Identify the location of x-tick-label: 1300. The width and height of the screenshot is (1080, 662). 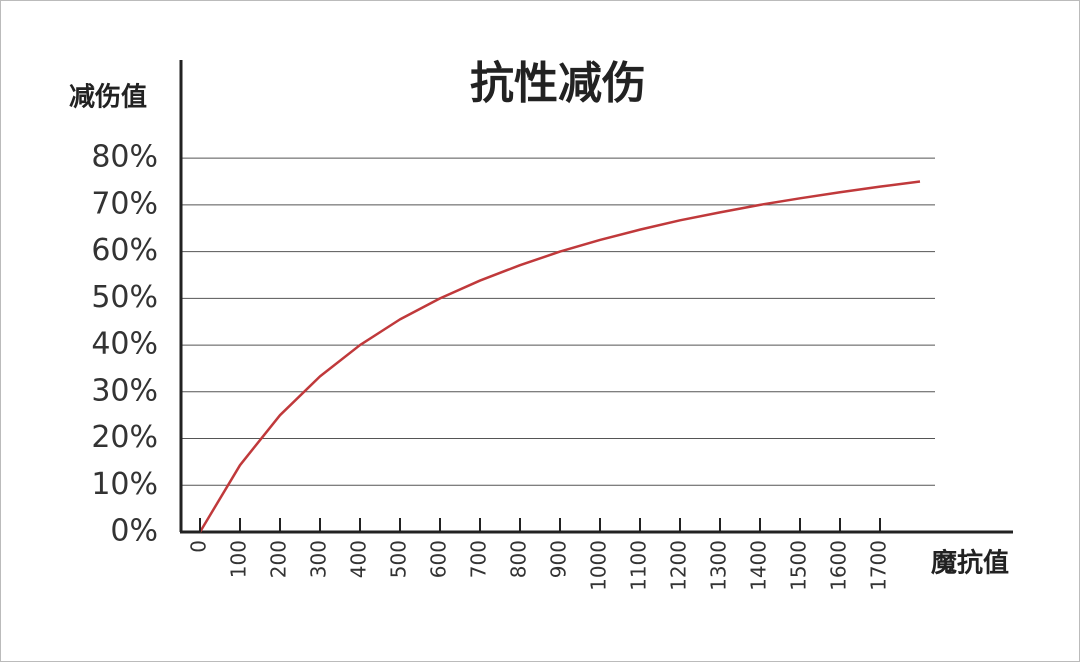
(719, 565).